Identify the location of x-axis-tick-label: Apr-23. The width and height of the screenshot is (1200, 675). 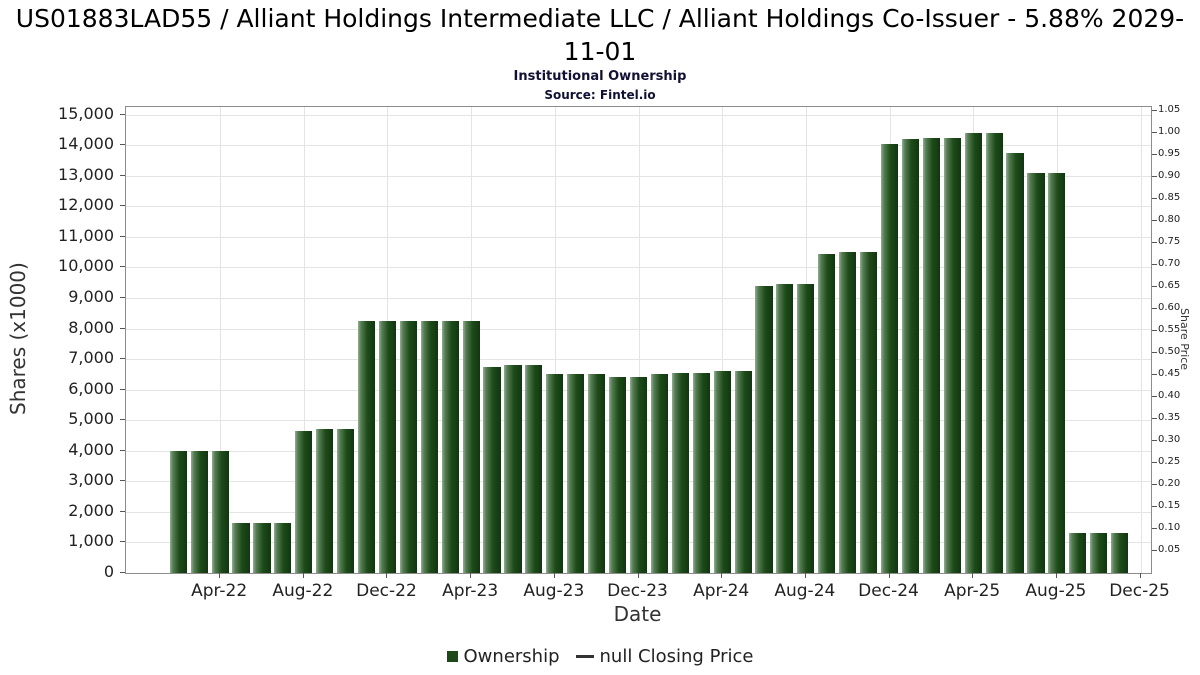
(470, 591).